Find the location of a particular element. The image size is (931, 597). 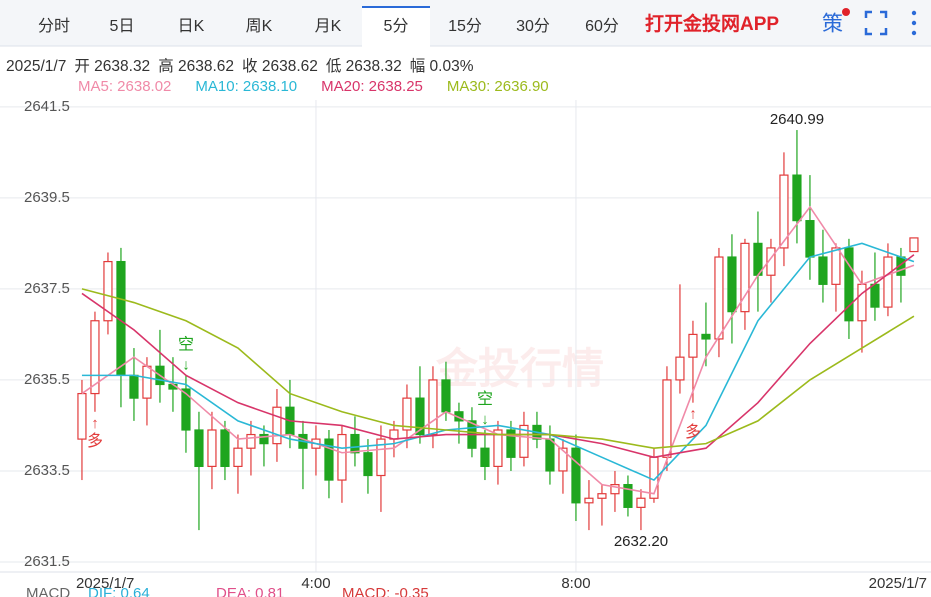

extreme-label: 2640.99 is located at coordinates (797, 119).